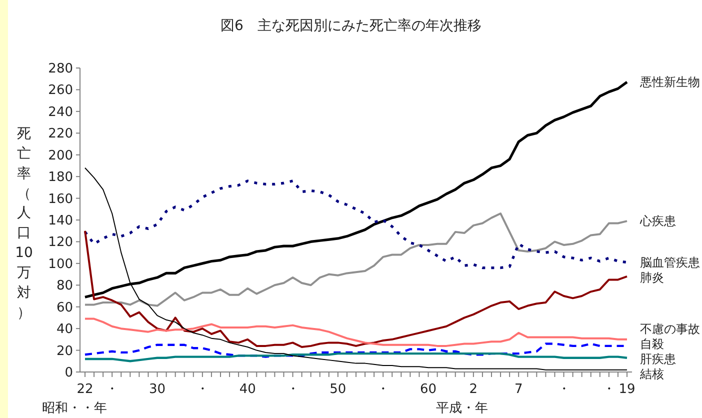  I want to click on y-tick-label: 20, so click(64, 351).